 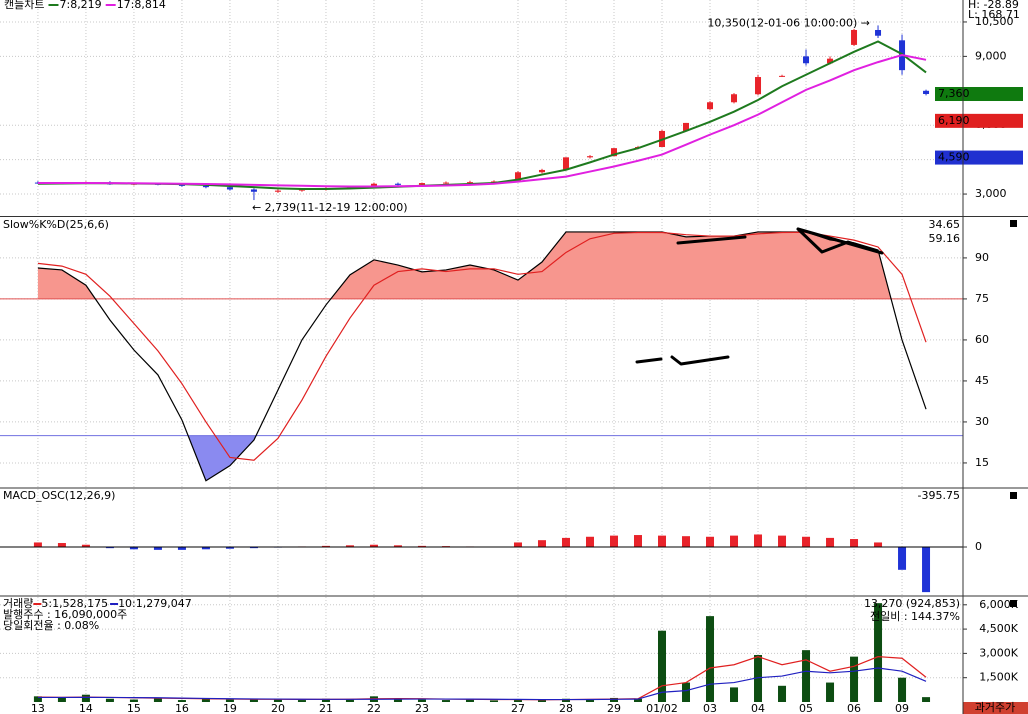 I want to click on price-marker-label: 6,190, so click(x=954, y=120).